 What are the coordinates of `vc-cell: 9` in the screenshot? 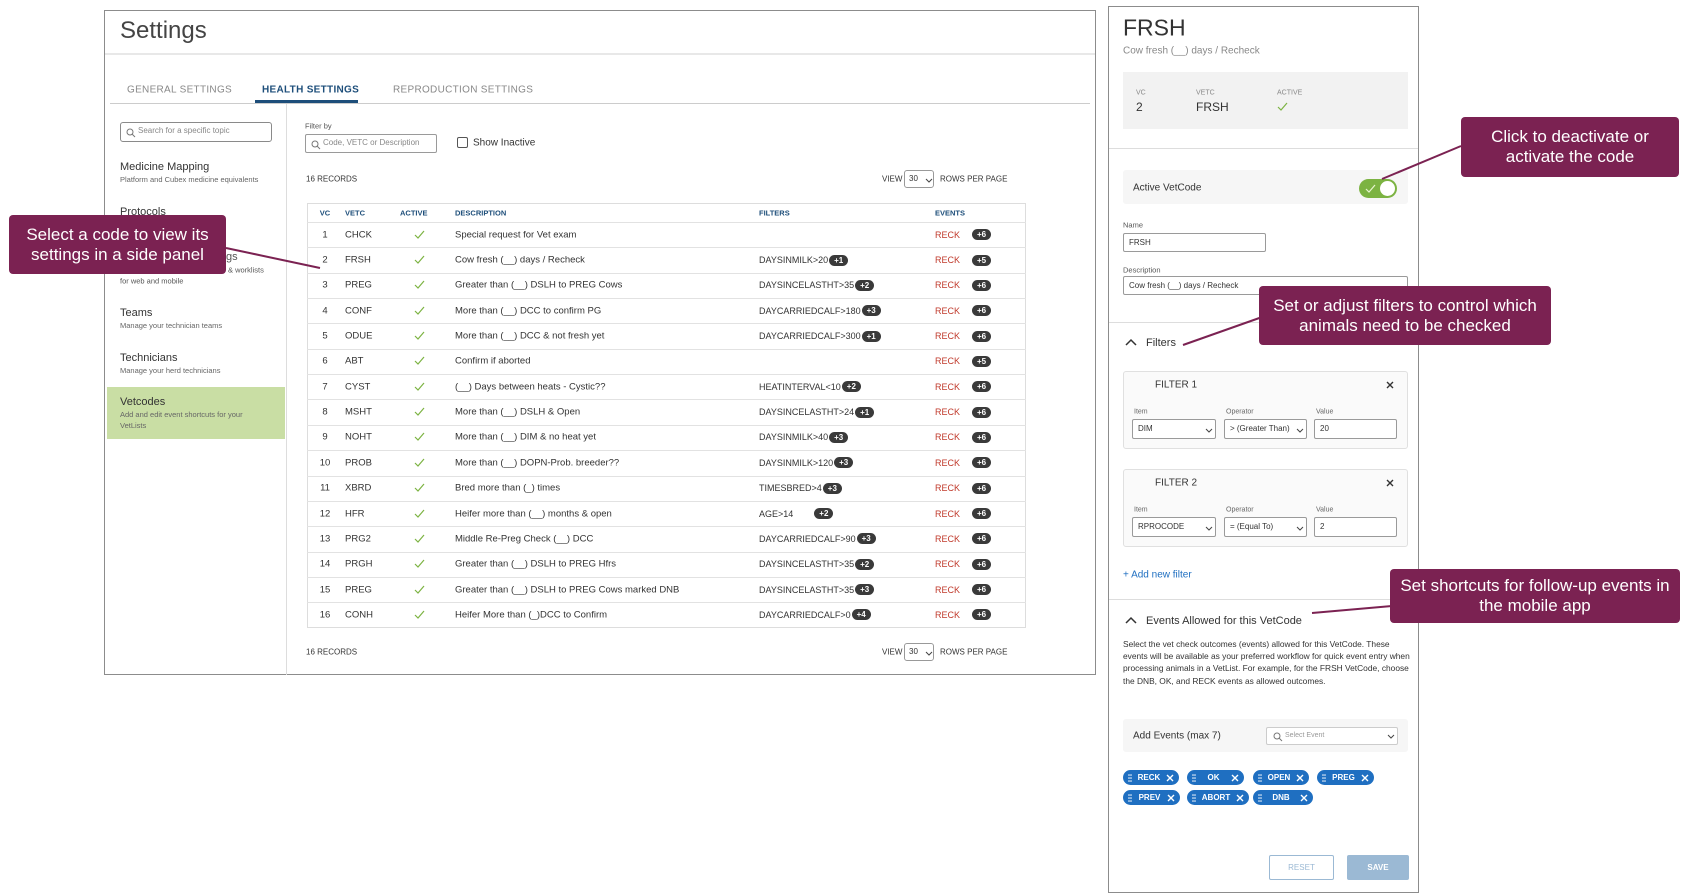 It's located at (325, 437).